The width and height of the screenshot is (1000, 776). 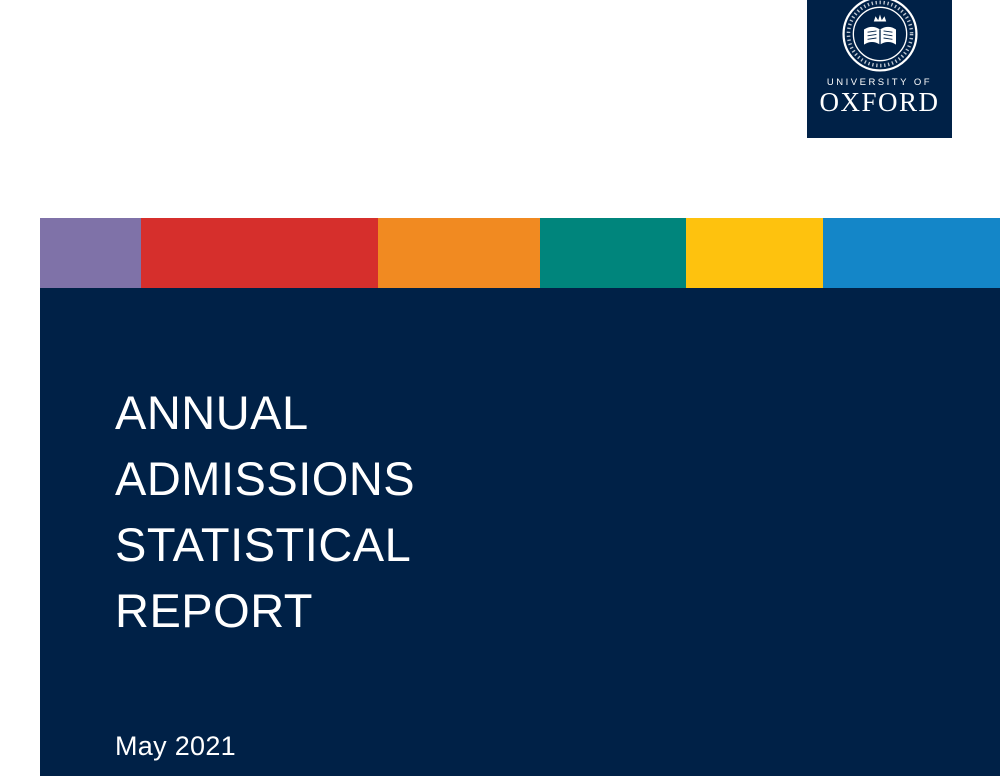 I want to click on oxford-logo: UNIVERSITY OF OXFORD, so click(x=879, y=69).